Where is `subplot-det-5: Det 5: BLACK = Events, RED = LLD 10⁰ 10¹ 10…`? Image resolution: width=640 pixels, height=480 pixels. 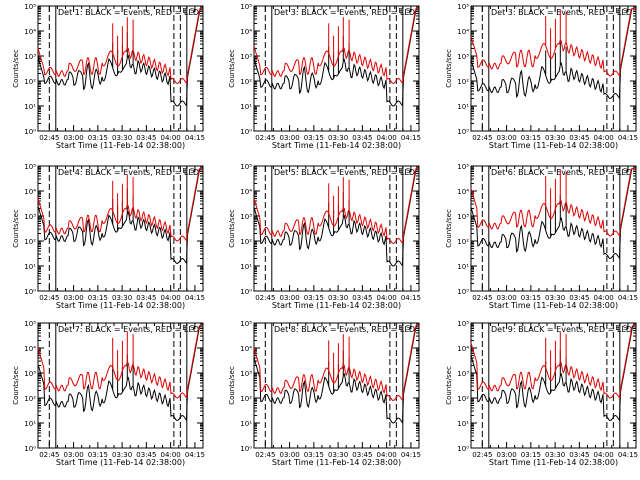 subplot-det-5: Det 5: BLACK = Events, RED = LLD 10⁰ 10¹ 10… is located at coordinates (324, 236).